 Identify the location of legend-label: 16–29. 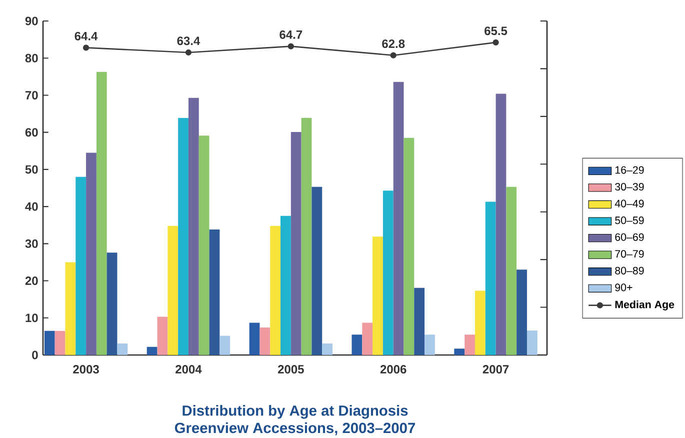
(629, 170).